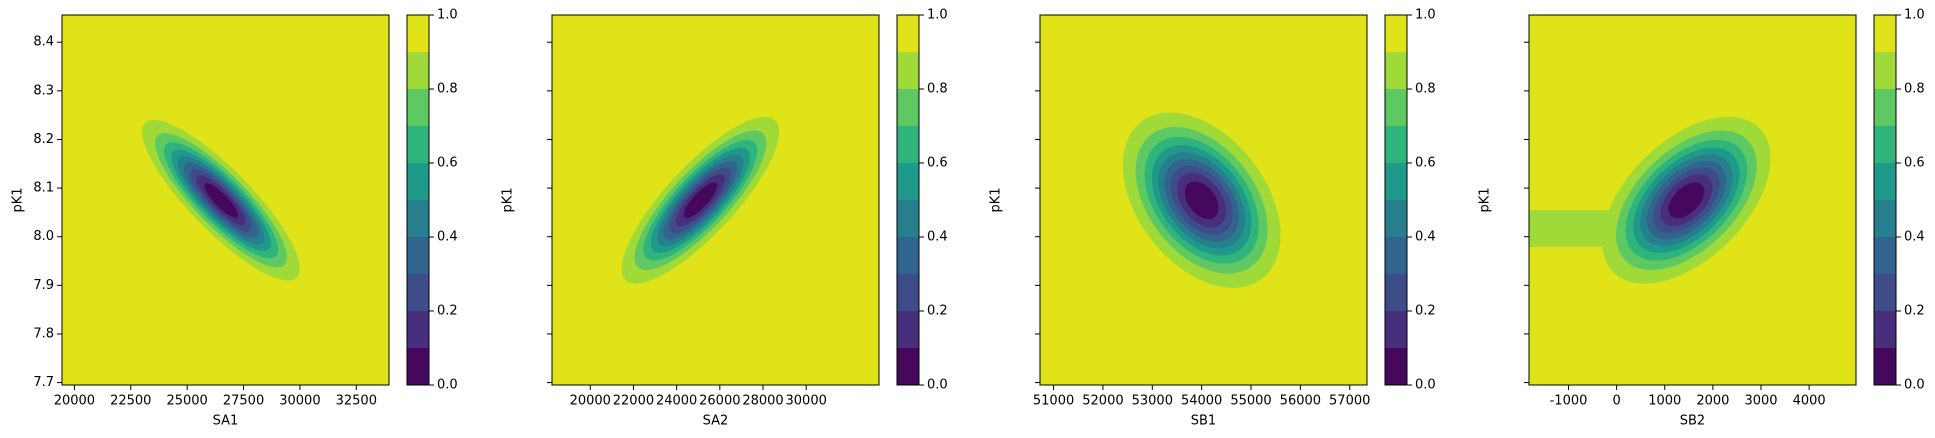  I want to click on x-tick-label: 51000, so click(1053, 401).